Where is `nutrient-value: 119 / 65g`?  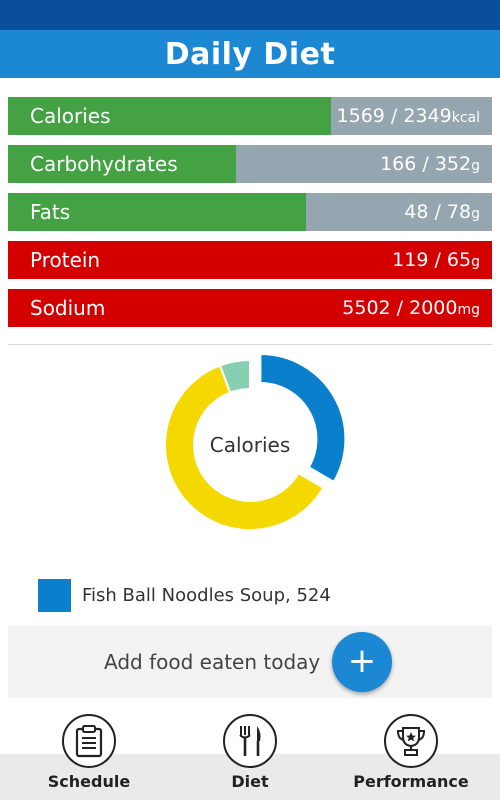 nutrient-value: 119 / 65g is located at coordinates (436, 260).